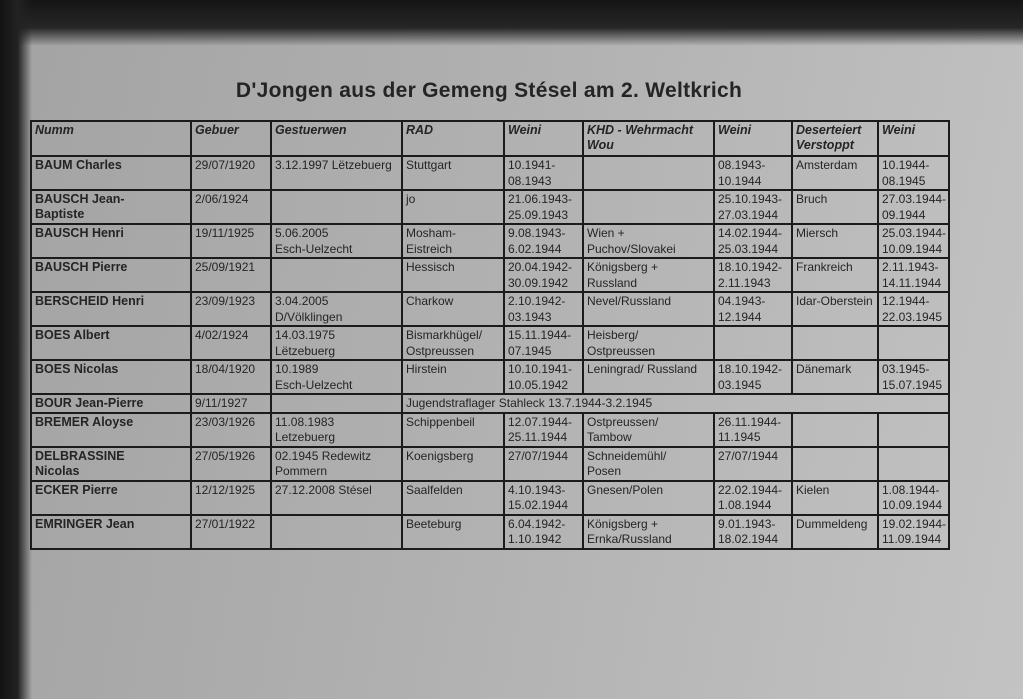 This screenshot has width=1023, height=699. What do you see at coordinates (231, 429) in the screenshot?
I see `table-cell: 23/03/1926` at bounding box center [231, 429].